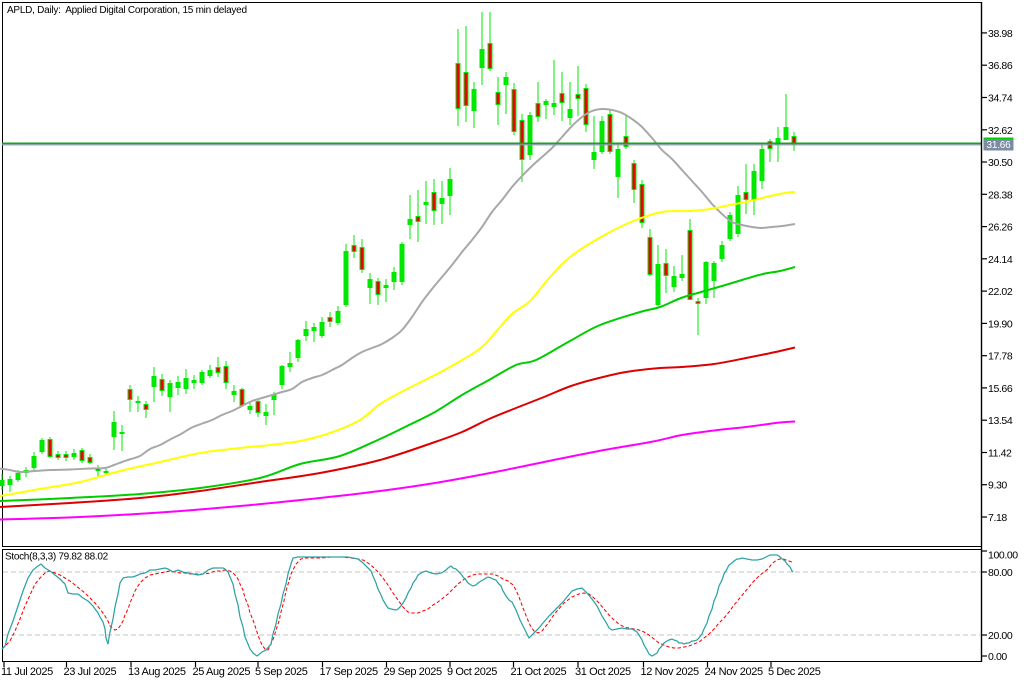  What do you see at coordinates (1000, 292) in the screenshot?
I see `svg-text: 22.02` at bounding box center [1000, 292].